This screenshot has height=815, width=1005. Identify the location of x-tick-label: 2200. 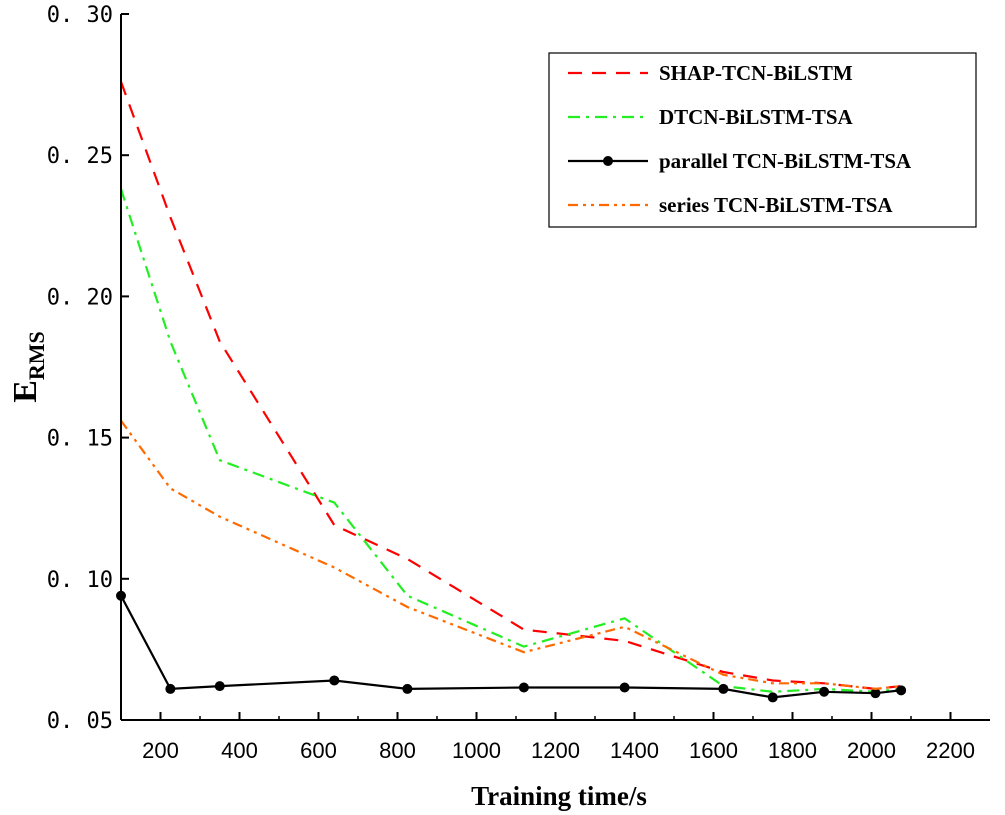
(950, 750).